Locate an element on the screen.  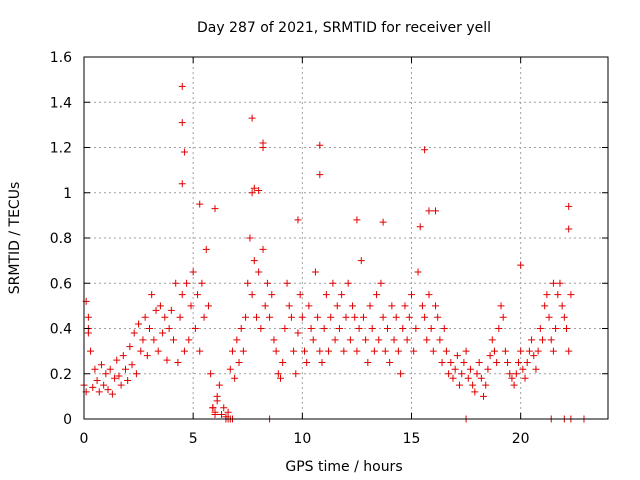
y-tick-label: 0 is located at coordinates (67, 420).